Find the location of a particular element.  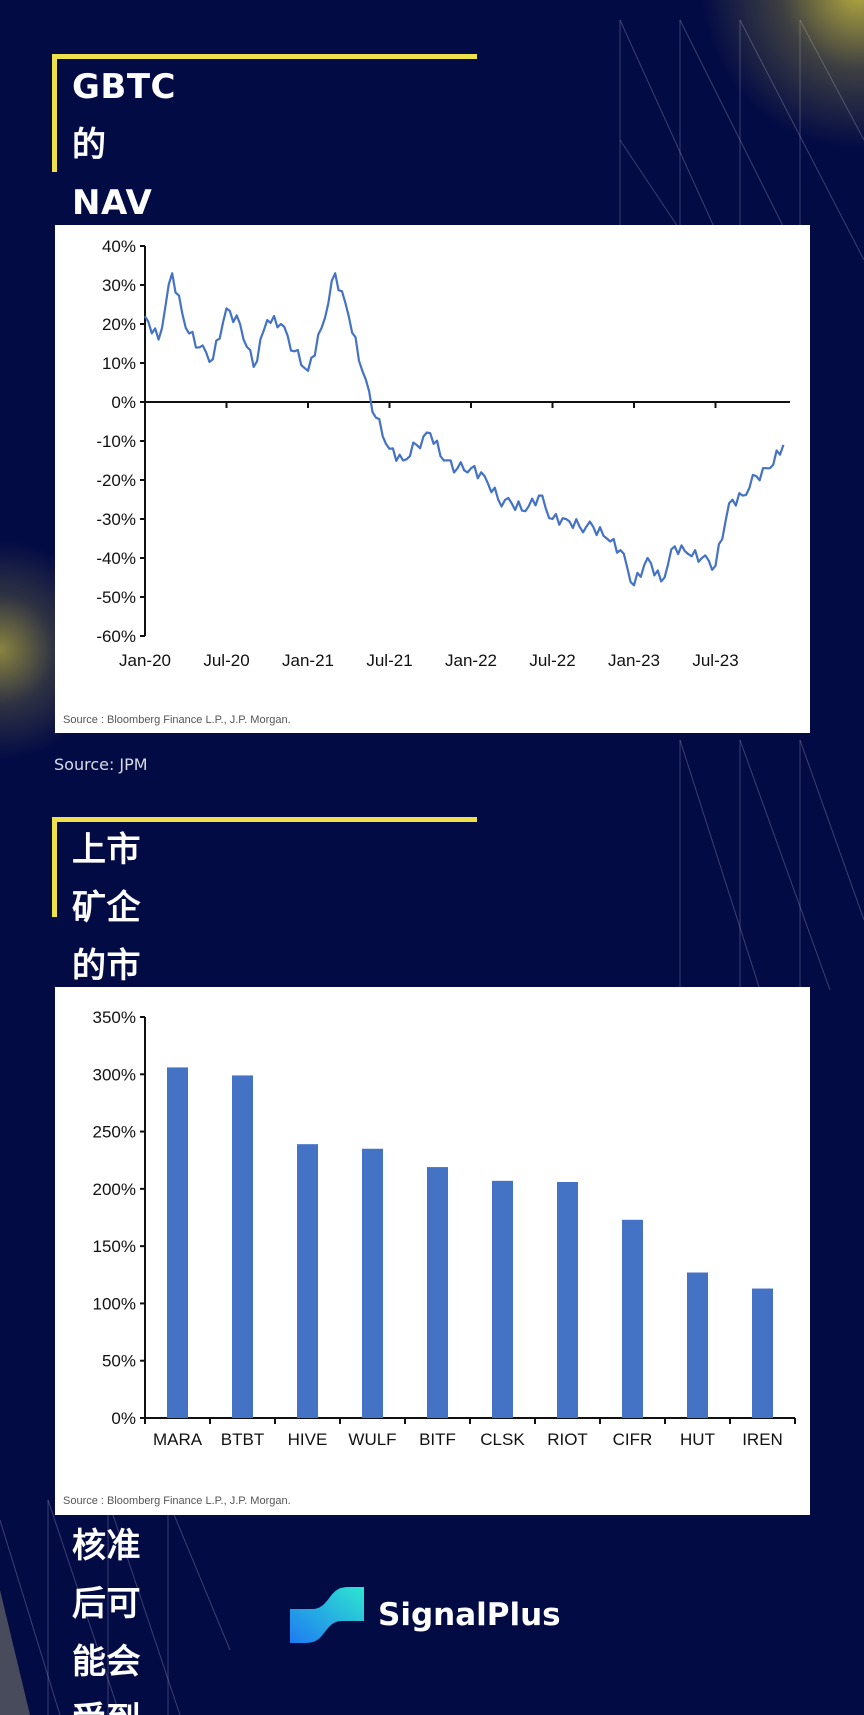

y-tick-label: 10% is located at coordinates (119, 363).